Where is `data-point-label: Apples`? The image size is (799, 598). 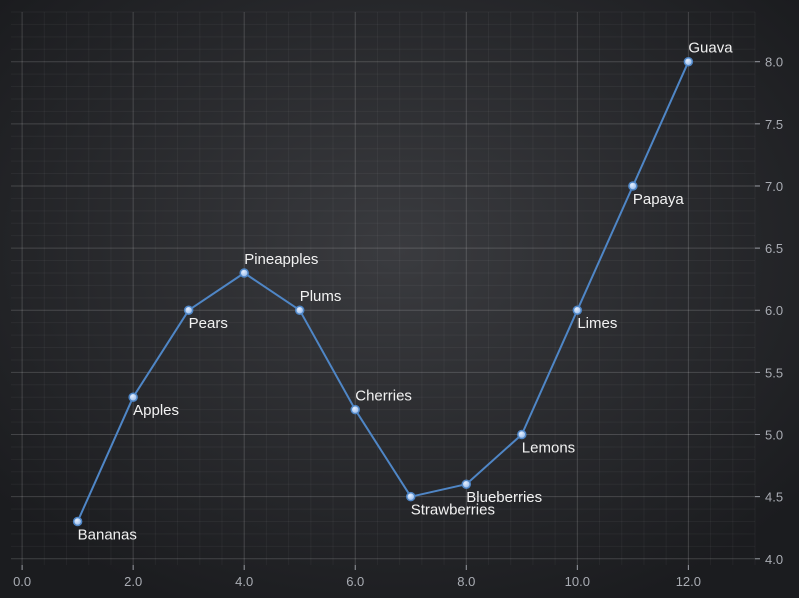 data-point-label: Apples is located at coordinates (156, 410).